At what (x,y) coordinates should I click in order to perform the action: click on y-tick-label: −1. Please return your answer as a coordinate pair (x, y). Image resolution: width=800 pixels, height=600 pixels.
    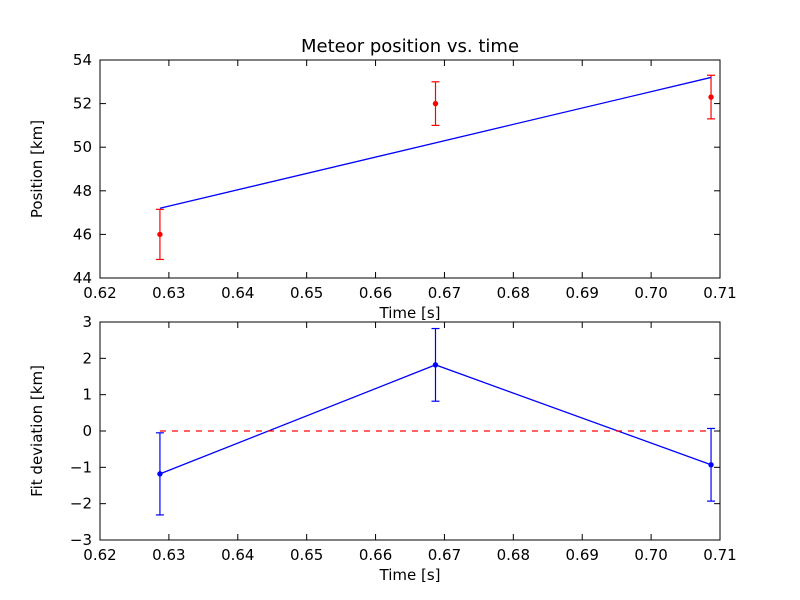
    Looking at the image, I should click on (81, 467).